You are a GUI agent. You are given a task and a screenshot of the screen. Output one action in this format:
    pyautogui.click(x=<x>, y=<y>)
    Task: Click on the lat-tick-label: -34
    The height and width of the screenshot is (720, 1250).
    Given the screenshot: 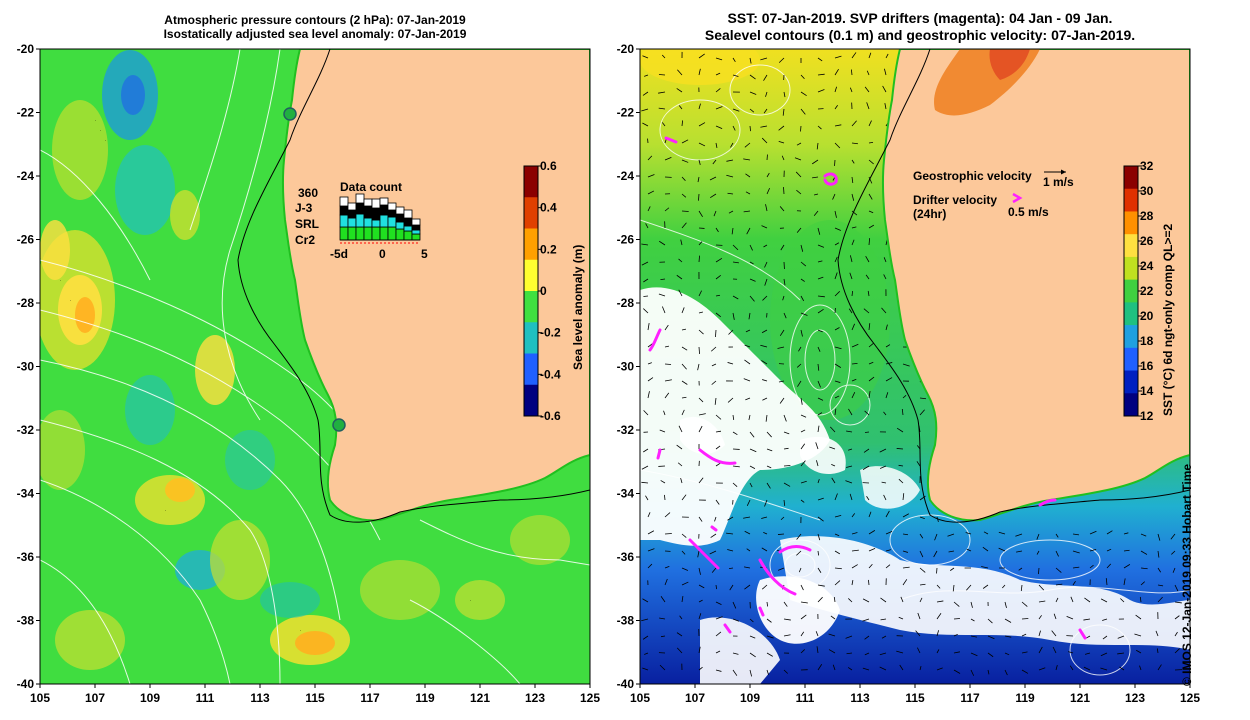 What is the action you would take?
    pyautogui.click(x=26, y=494)
    